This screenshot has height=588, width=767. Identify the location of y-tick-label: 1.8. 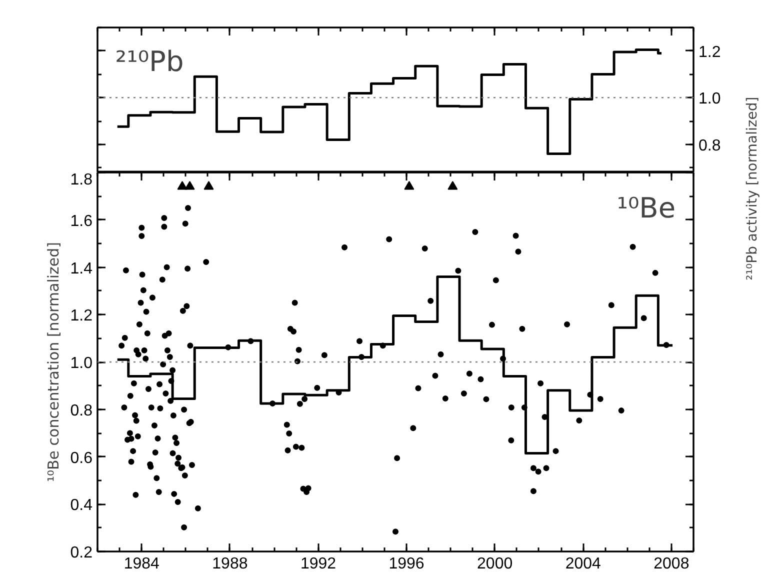
(81, 180).